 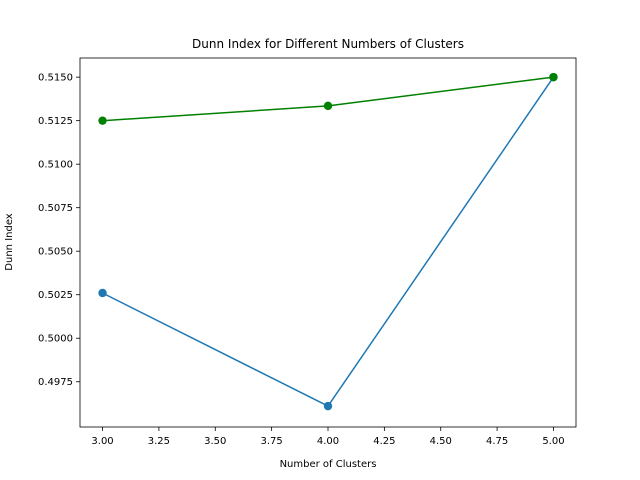 What do you see at coordinates (328, 441) in the screenshot?
I see `x-tick-label: 4.00` at bounding box center [328, 441].